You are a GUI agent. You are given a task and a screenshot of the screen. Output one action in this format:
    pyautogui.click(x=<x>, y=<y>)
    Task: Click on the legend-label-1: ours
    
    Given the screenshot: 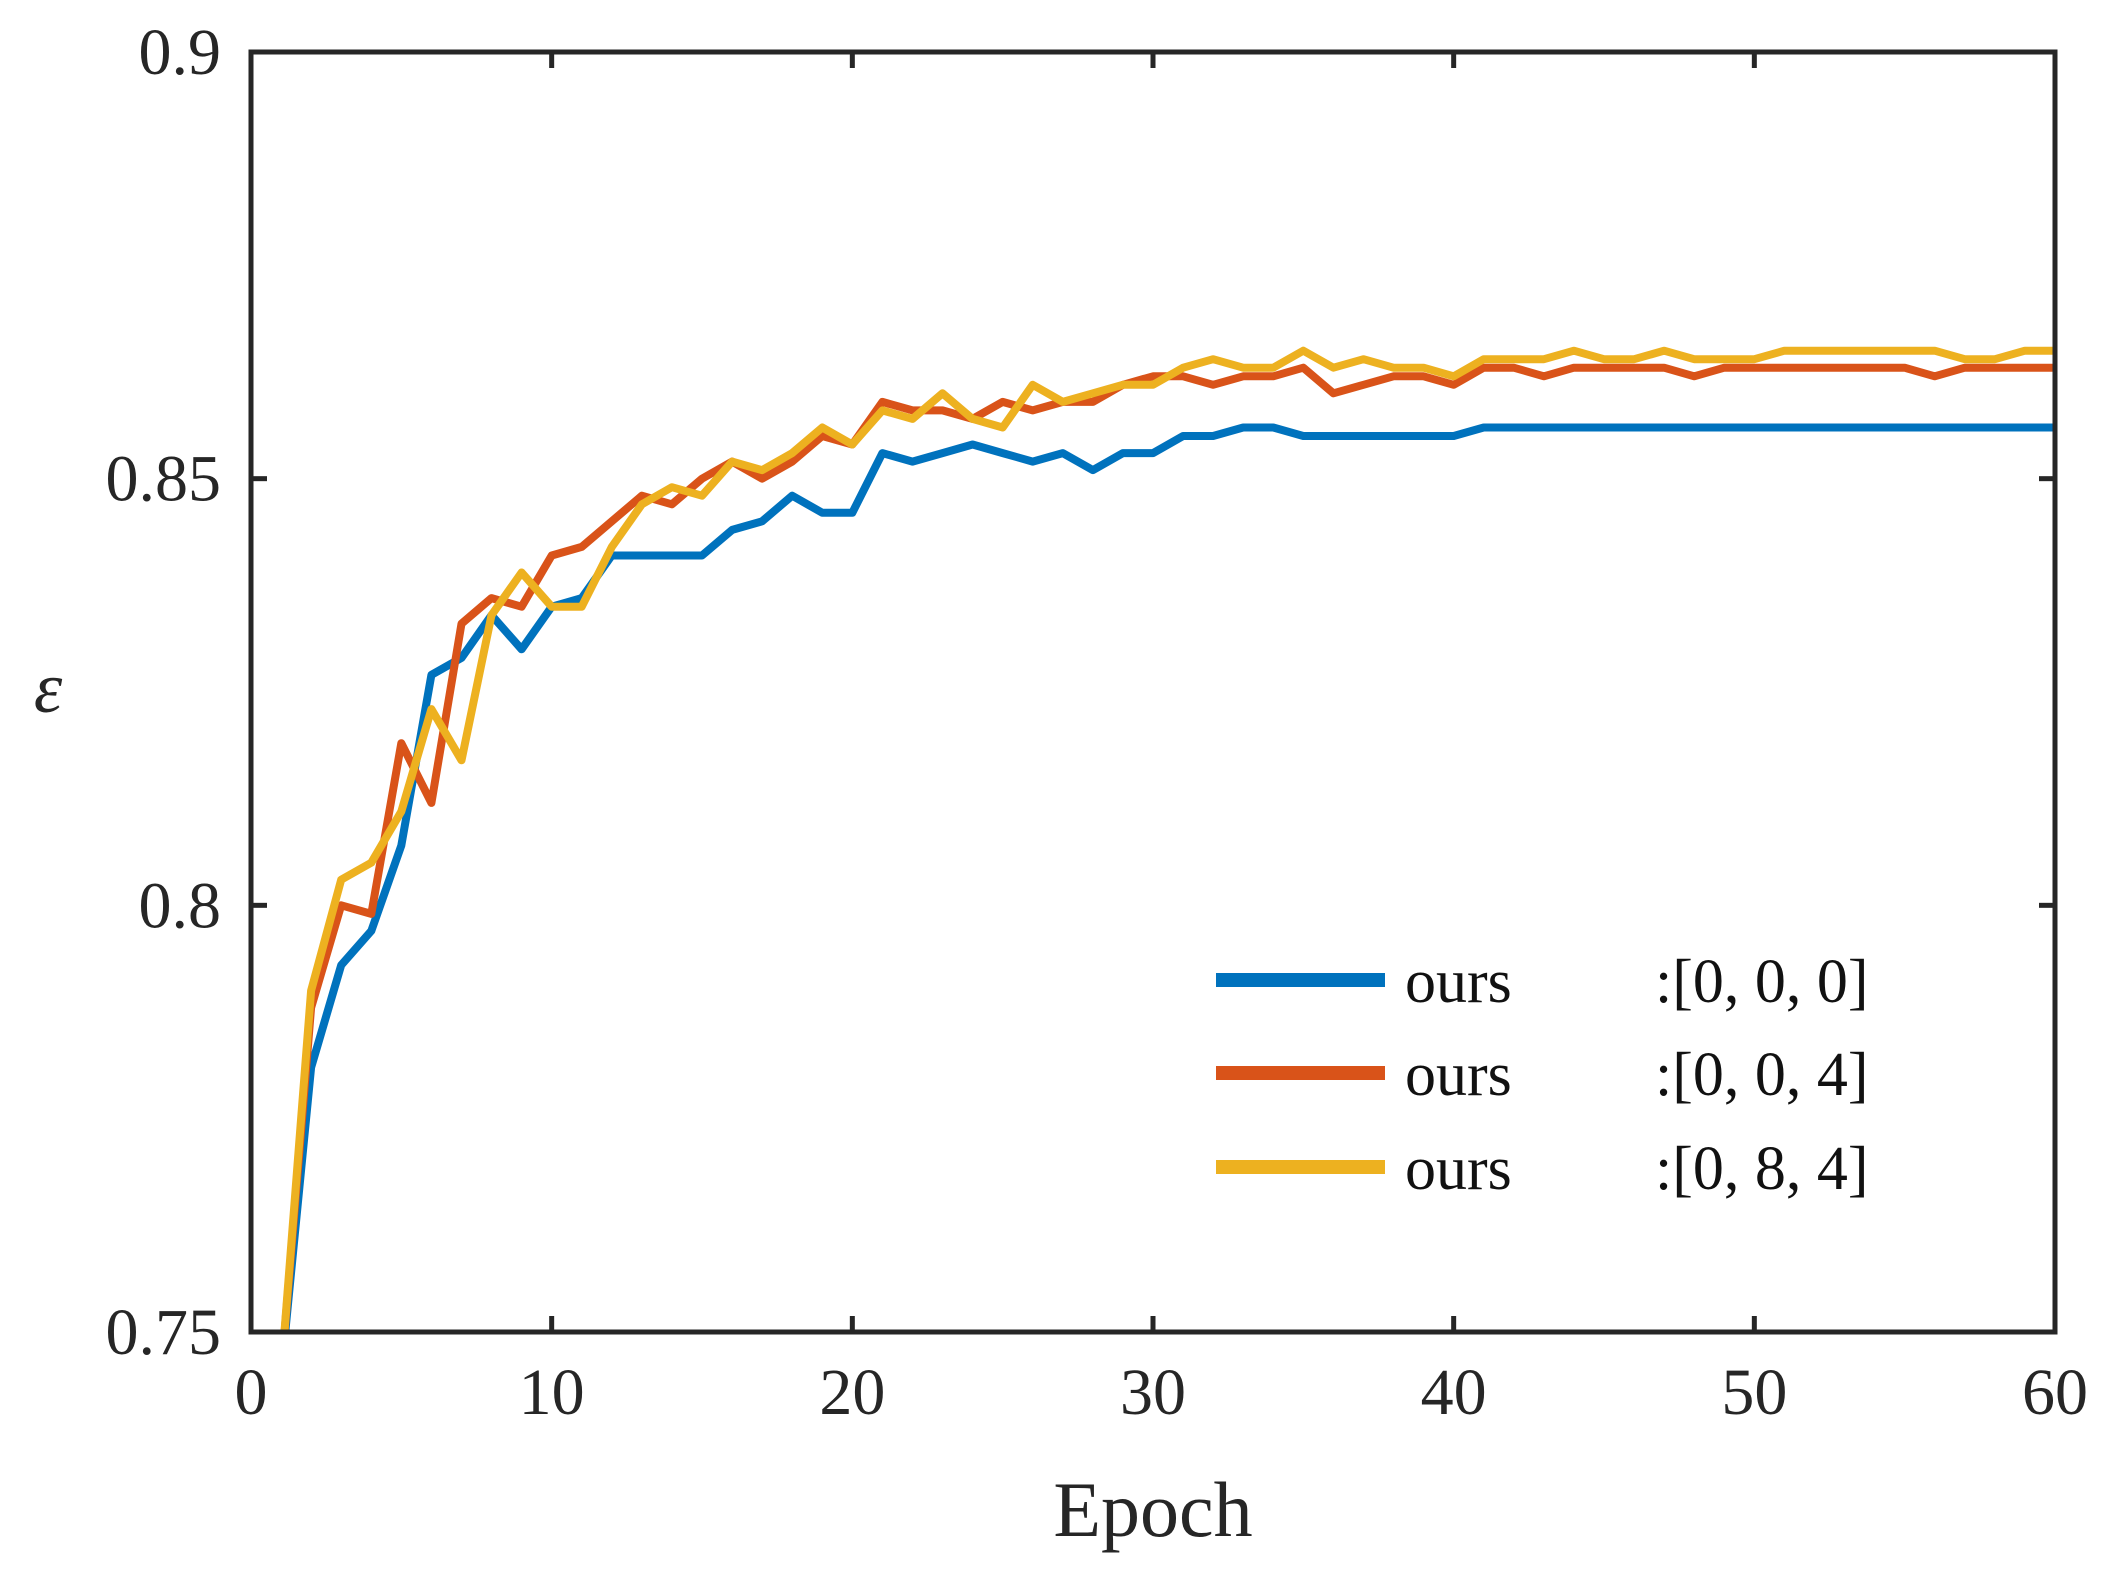 What is the action you would take?
    pyautogui.click(x=1458, y=982)
    